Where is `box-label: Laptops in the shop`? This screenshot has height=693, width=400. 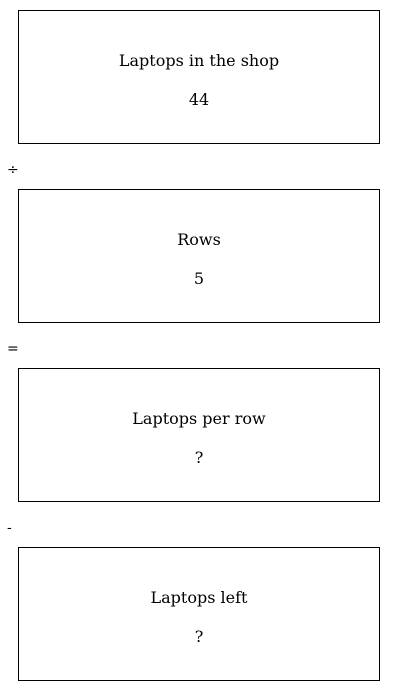
box-label: Laptops in the shop is located at coordinates (199, 60).